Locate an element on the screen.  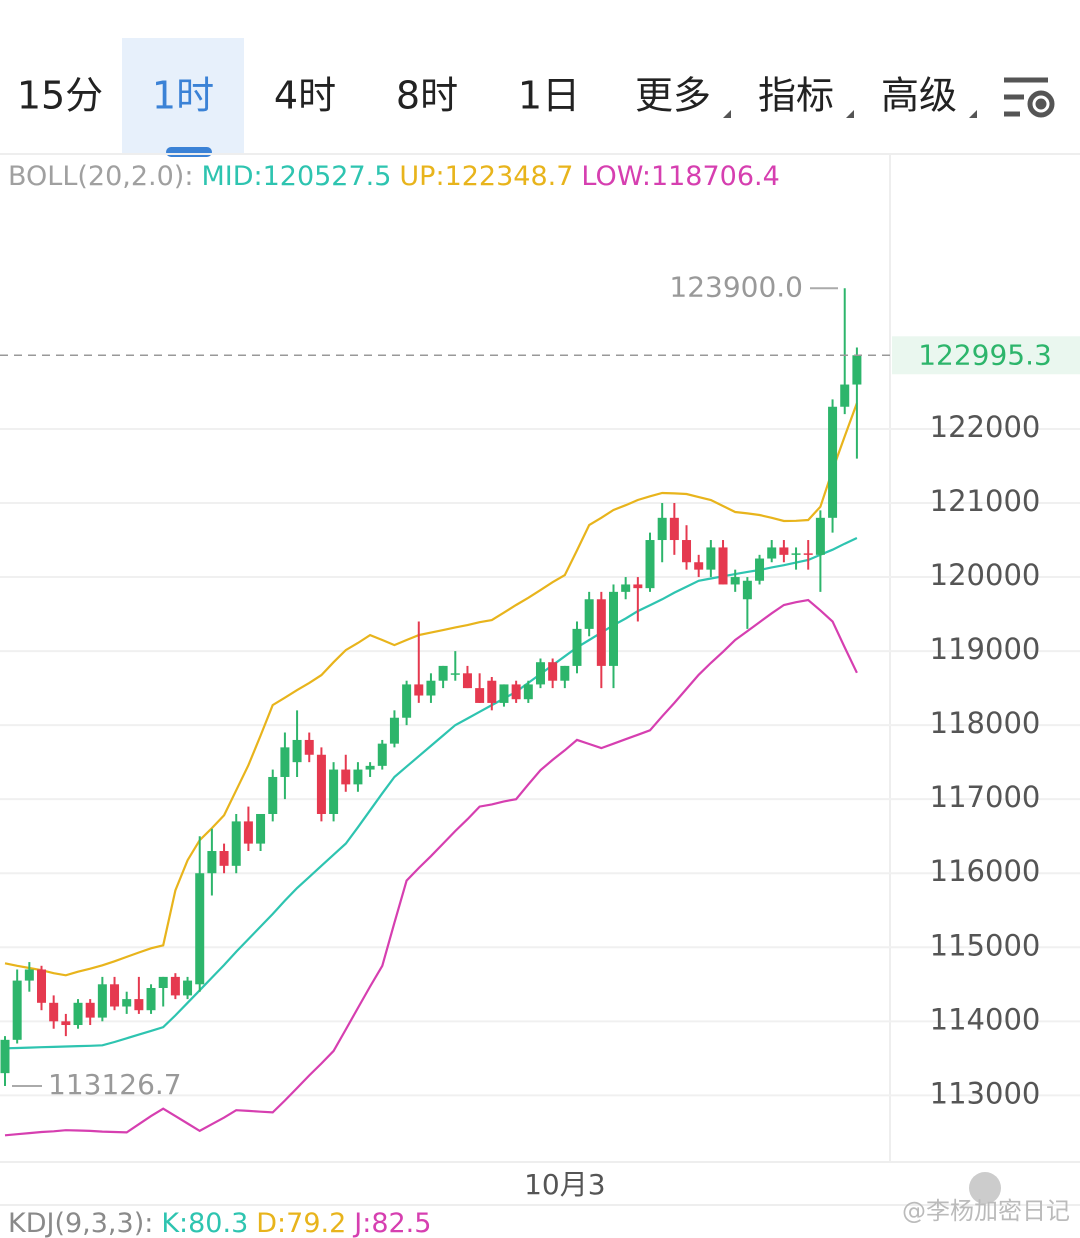
tab: 1时 is located at coordinates (183, 96).